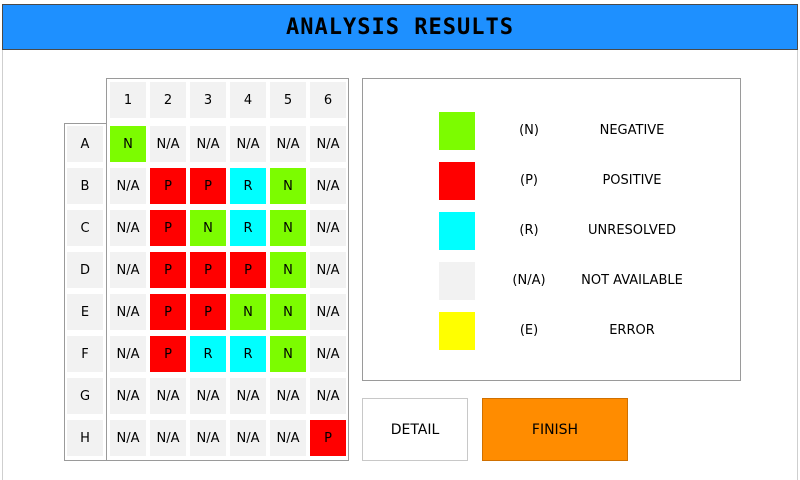 The width and height of the screenshot is (800, 480). What do you see at coordinates (208, 228) in the screenshot?
I see `well-C3: N` at bounding box center [208, 228].